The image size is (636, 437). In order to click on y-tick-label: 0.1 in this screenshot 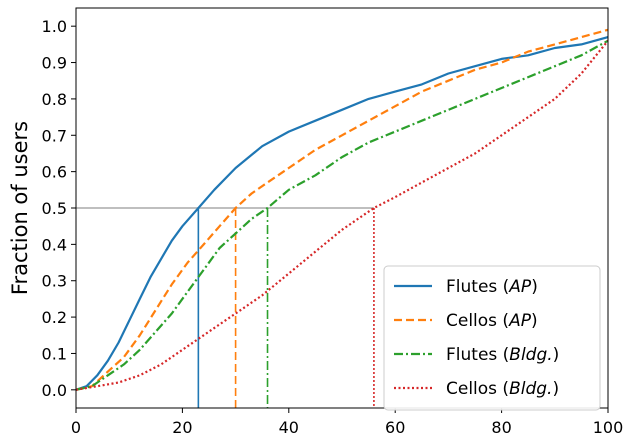, I will do `click(54, 353)`.